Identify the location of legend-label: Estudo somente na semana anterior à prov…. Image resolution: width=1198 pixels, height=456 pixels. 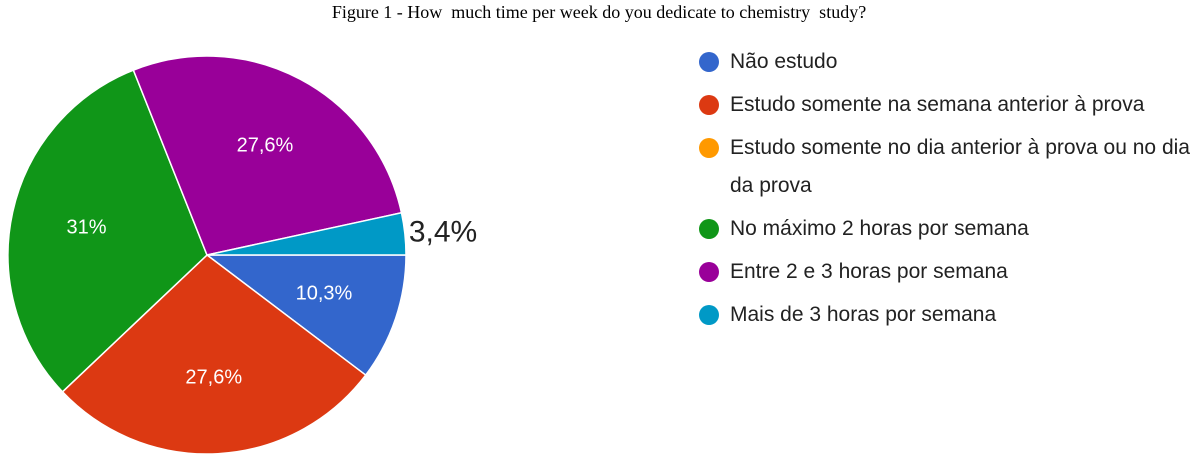
(937, 104).